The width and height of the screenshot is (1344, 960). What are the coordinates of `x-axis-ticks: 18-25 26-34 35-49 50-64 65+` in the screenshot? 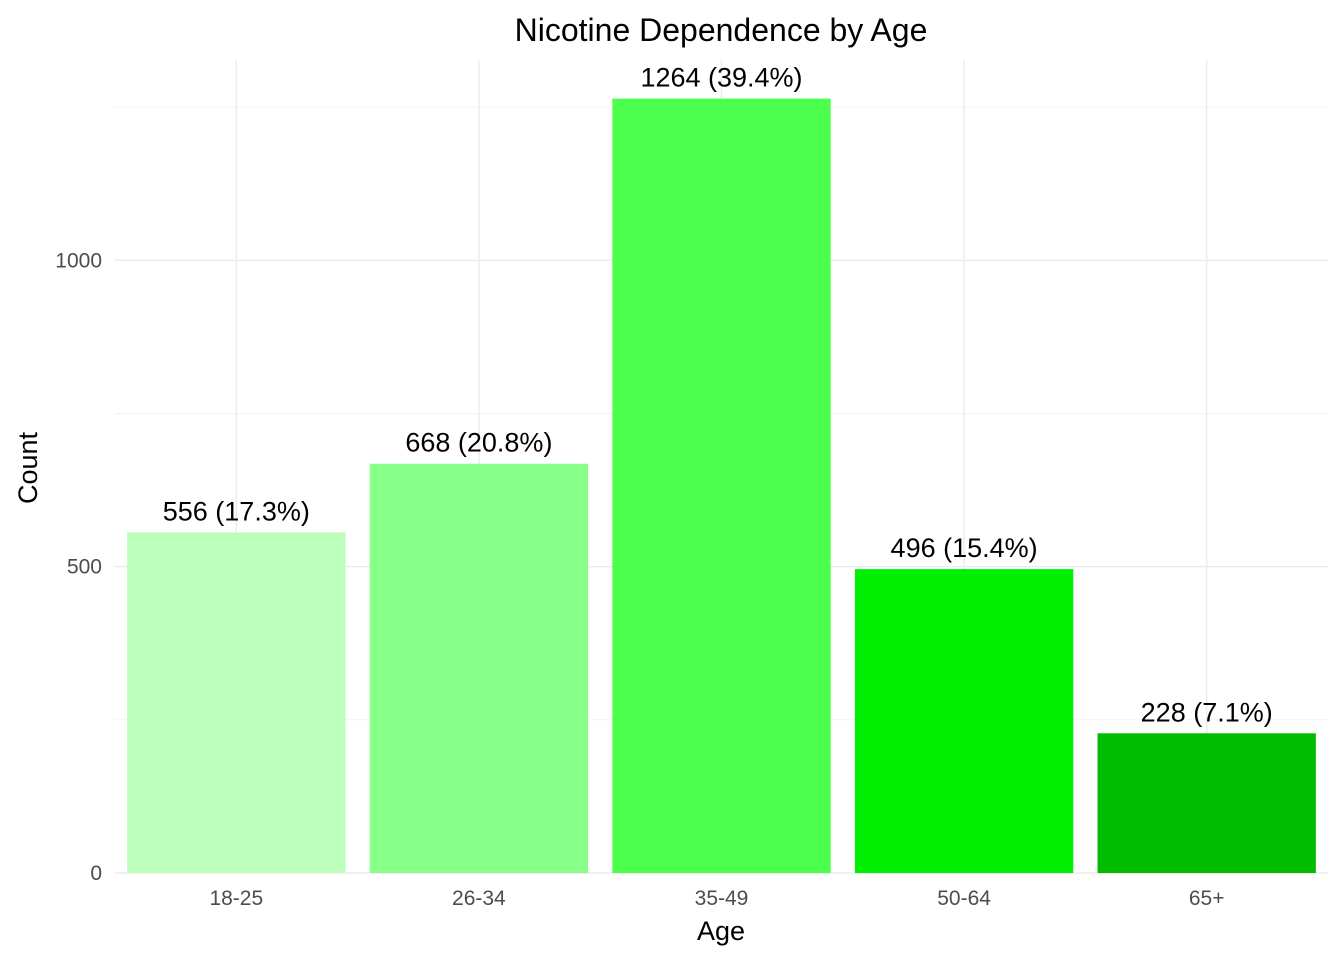 It's located at (716, 898).